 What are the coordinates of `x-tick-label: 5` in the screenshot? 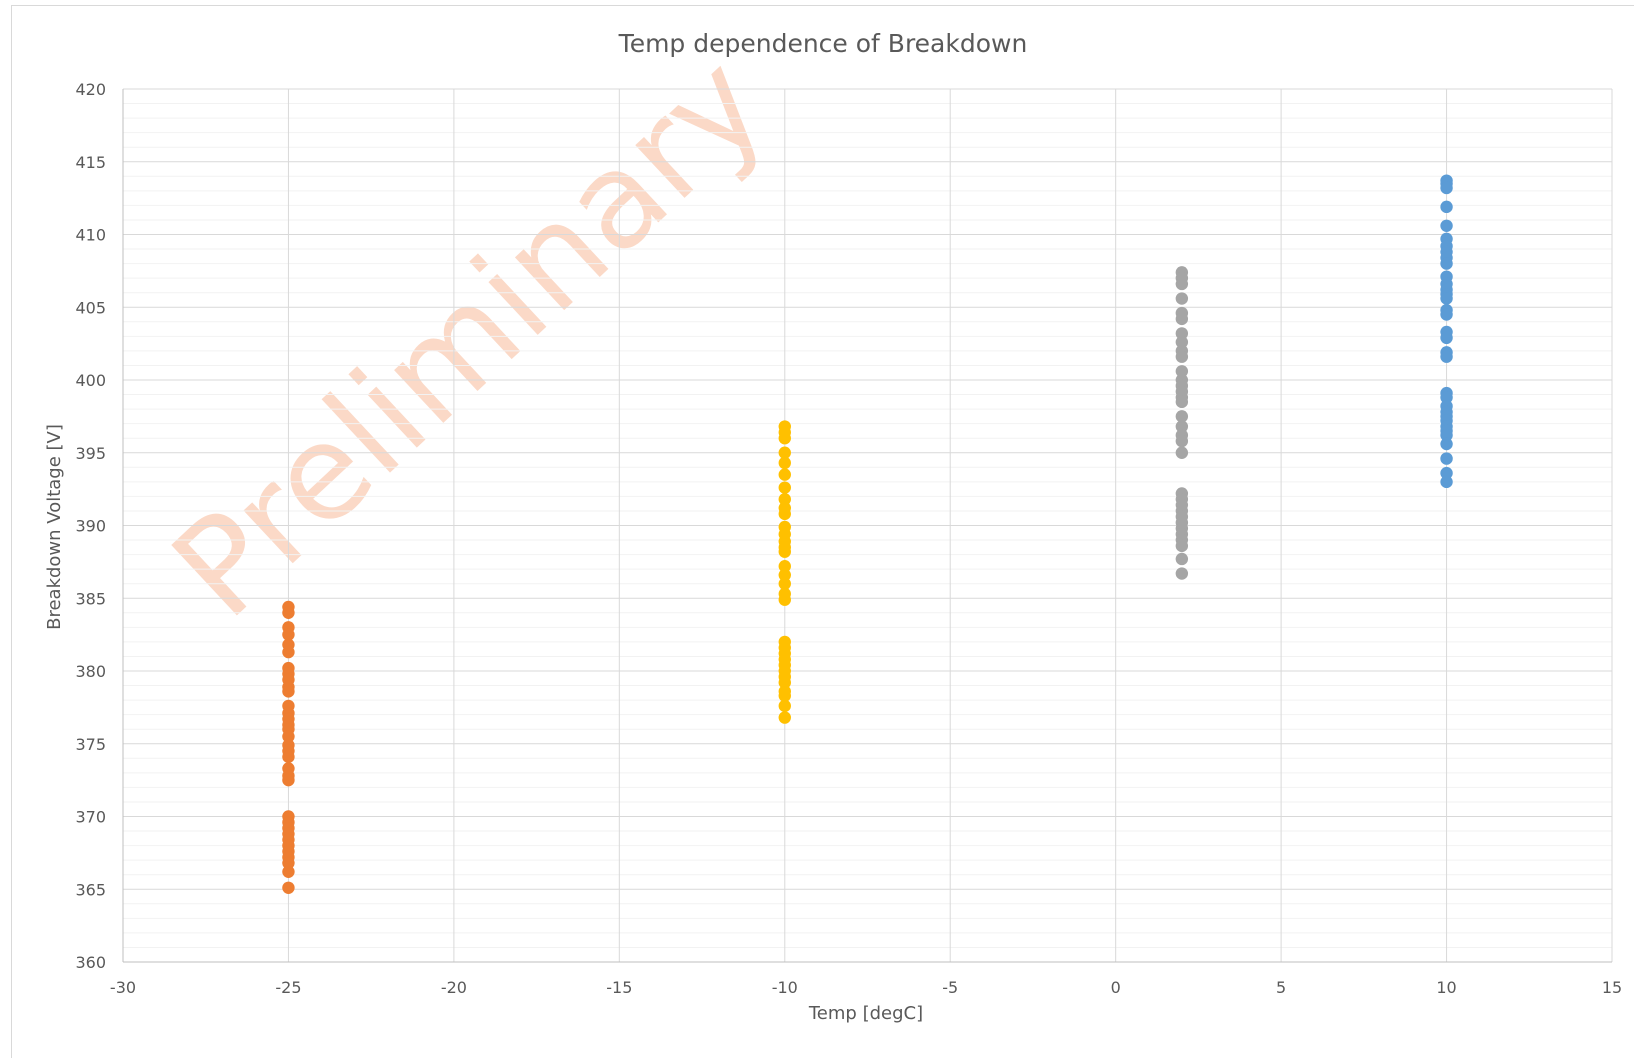 It's located at (1281, 987).